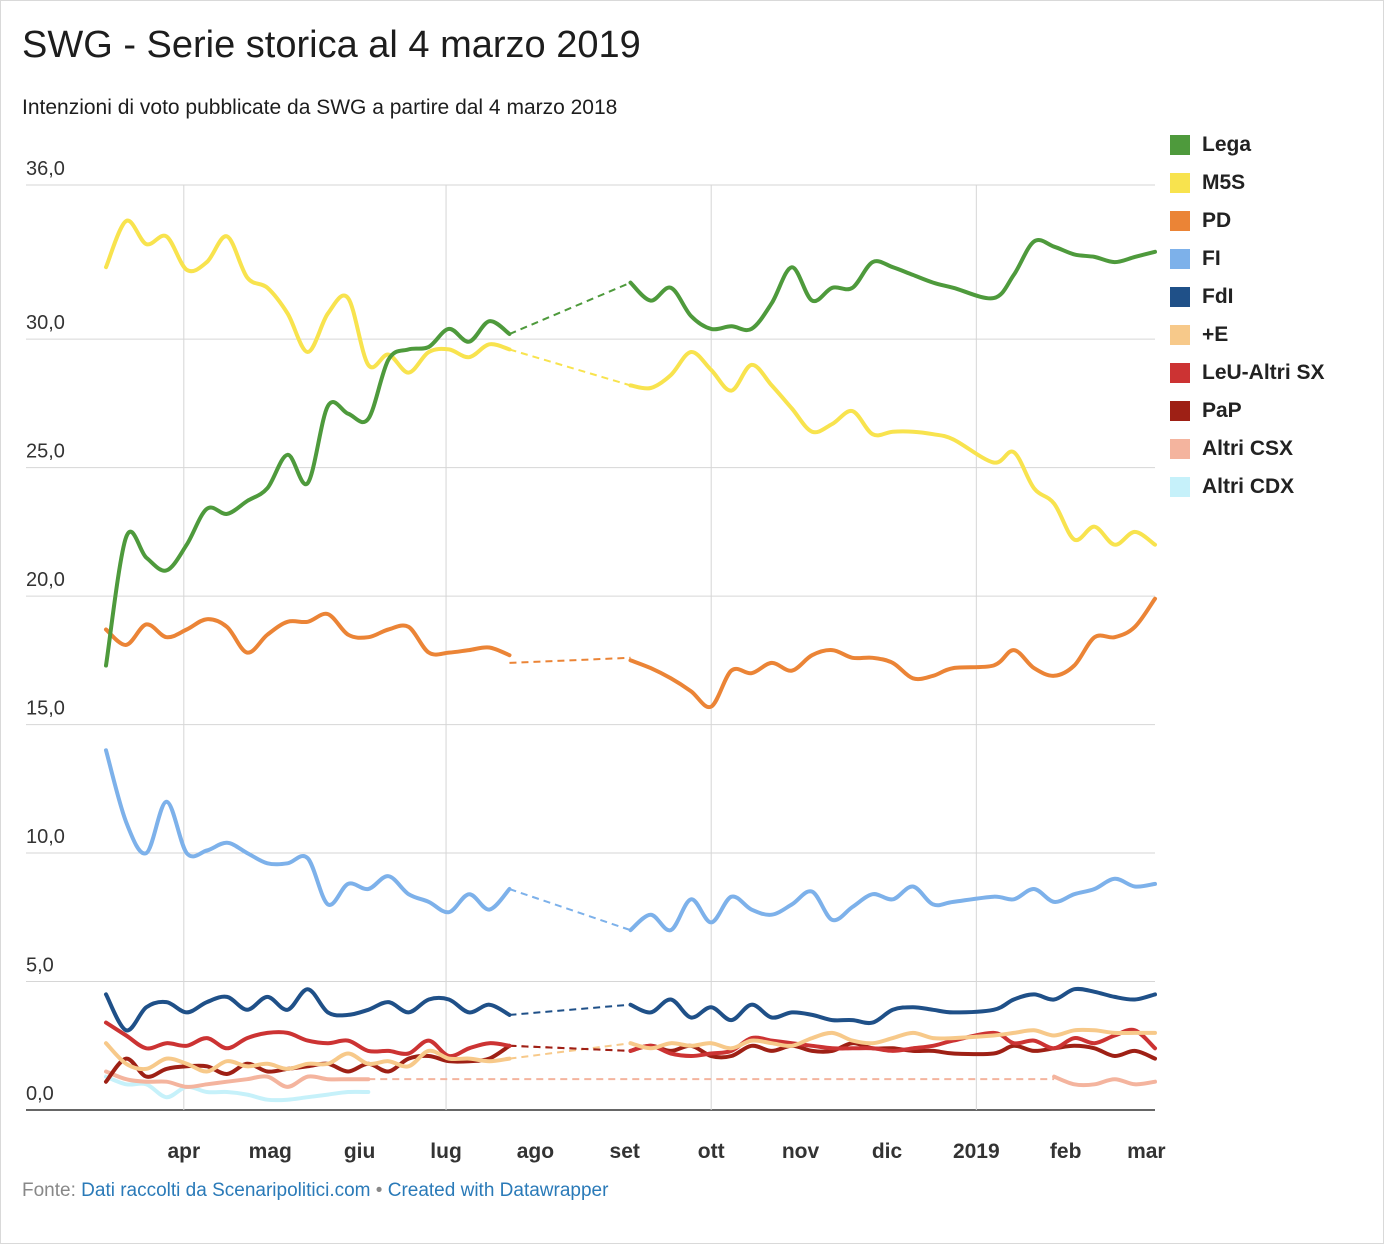 The width and height of the screenshot is (1384, 1244). What do you see at coordinates (1217, 220) in the screenshot?
I see `legend-label: PD` at bounding box center [1217, 220].